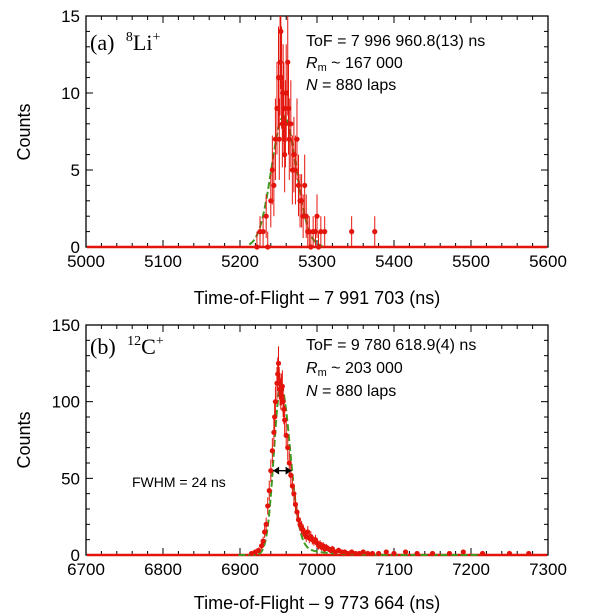 The image size is (593, 616). Describe the element at coordinates (548, 569) in the screenshot. I see `x-tick-label: 7300` at that location.